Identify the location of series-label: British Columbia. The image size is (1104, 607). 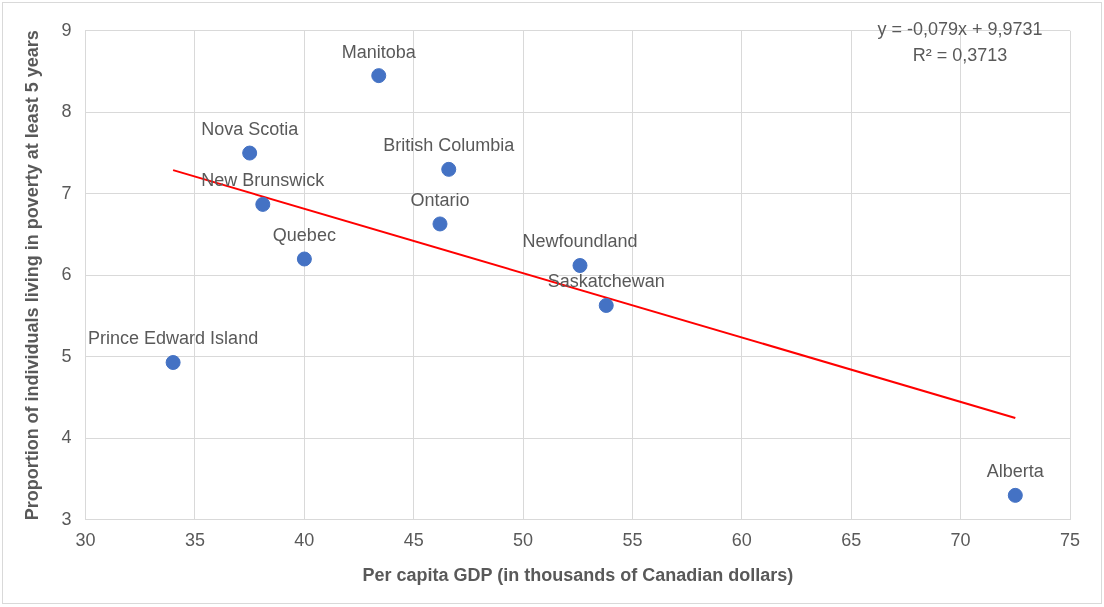
(449, 145).